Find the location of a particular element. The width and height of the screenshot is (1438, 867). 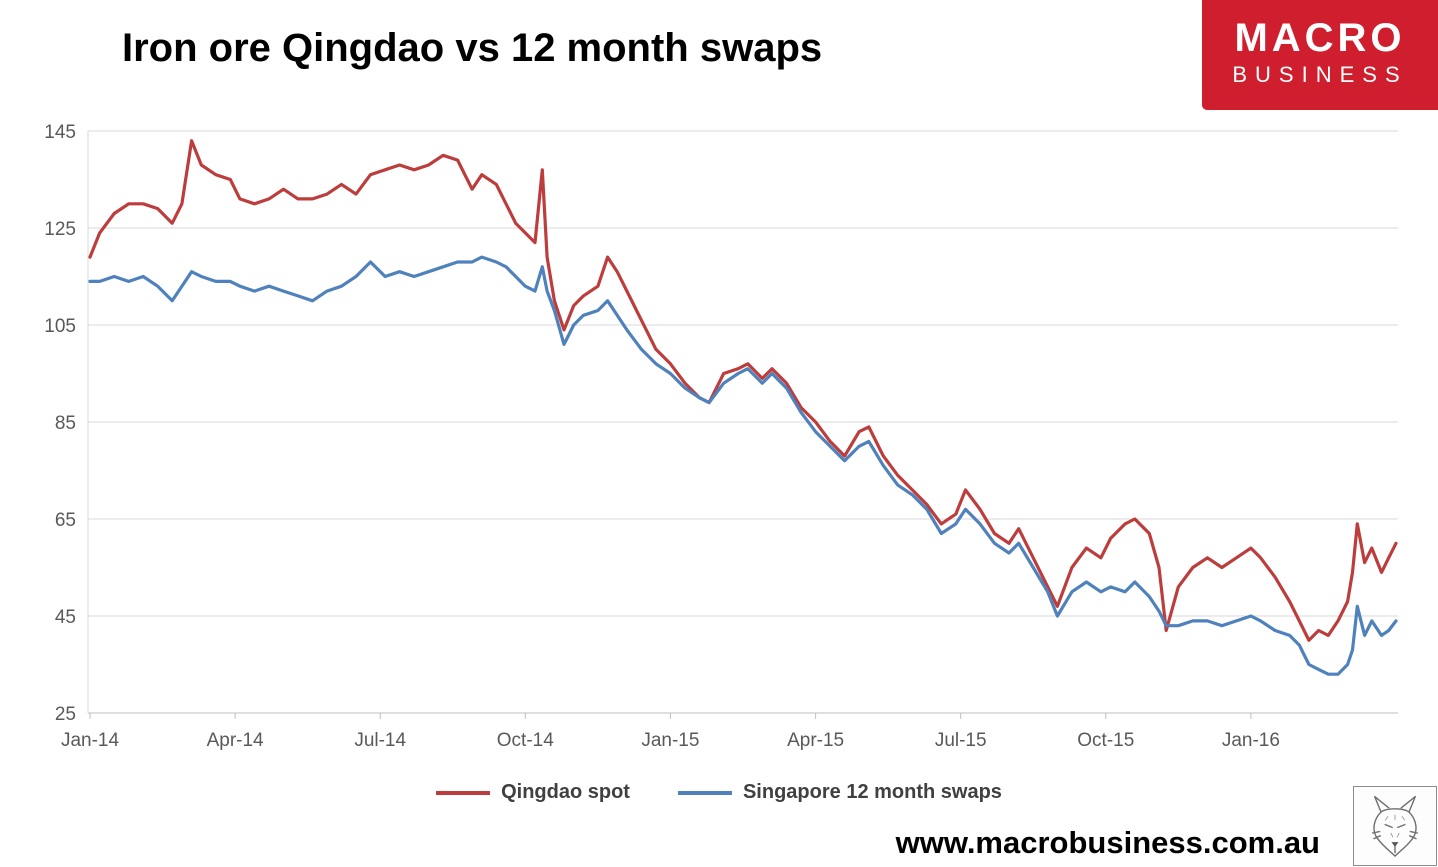

legend-label: Singapore 12 month swaps is located at coordinates (872, 792).